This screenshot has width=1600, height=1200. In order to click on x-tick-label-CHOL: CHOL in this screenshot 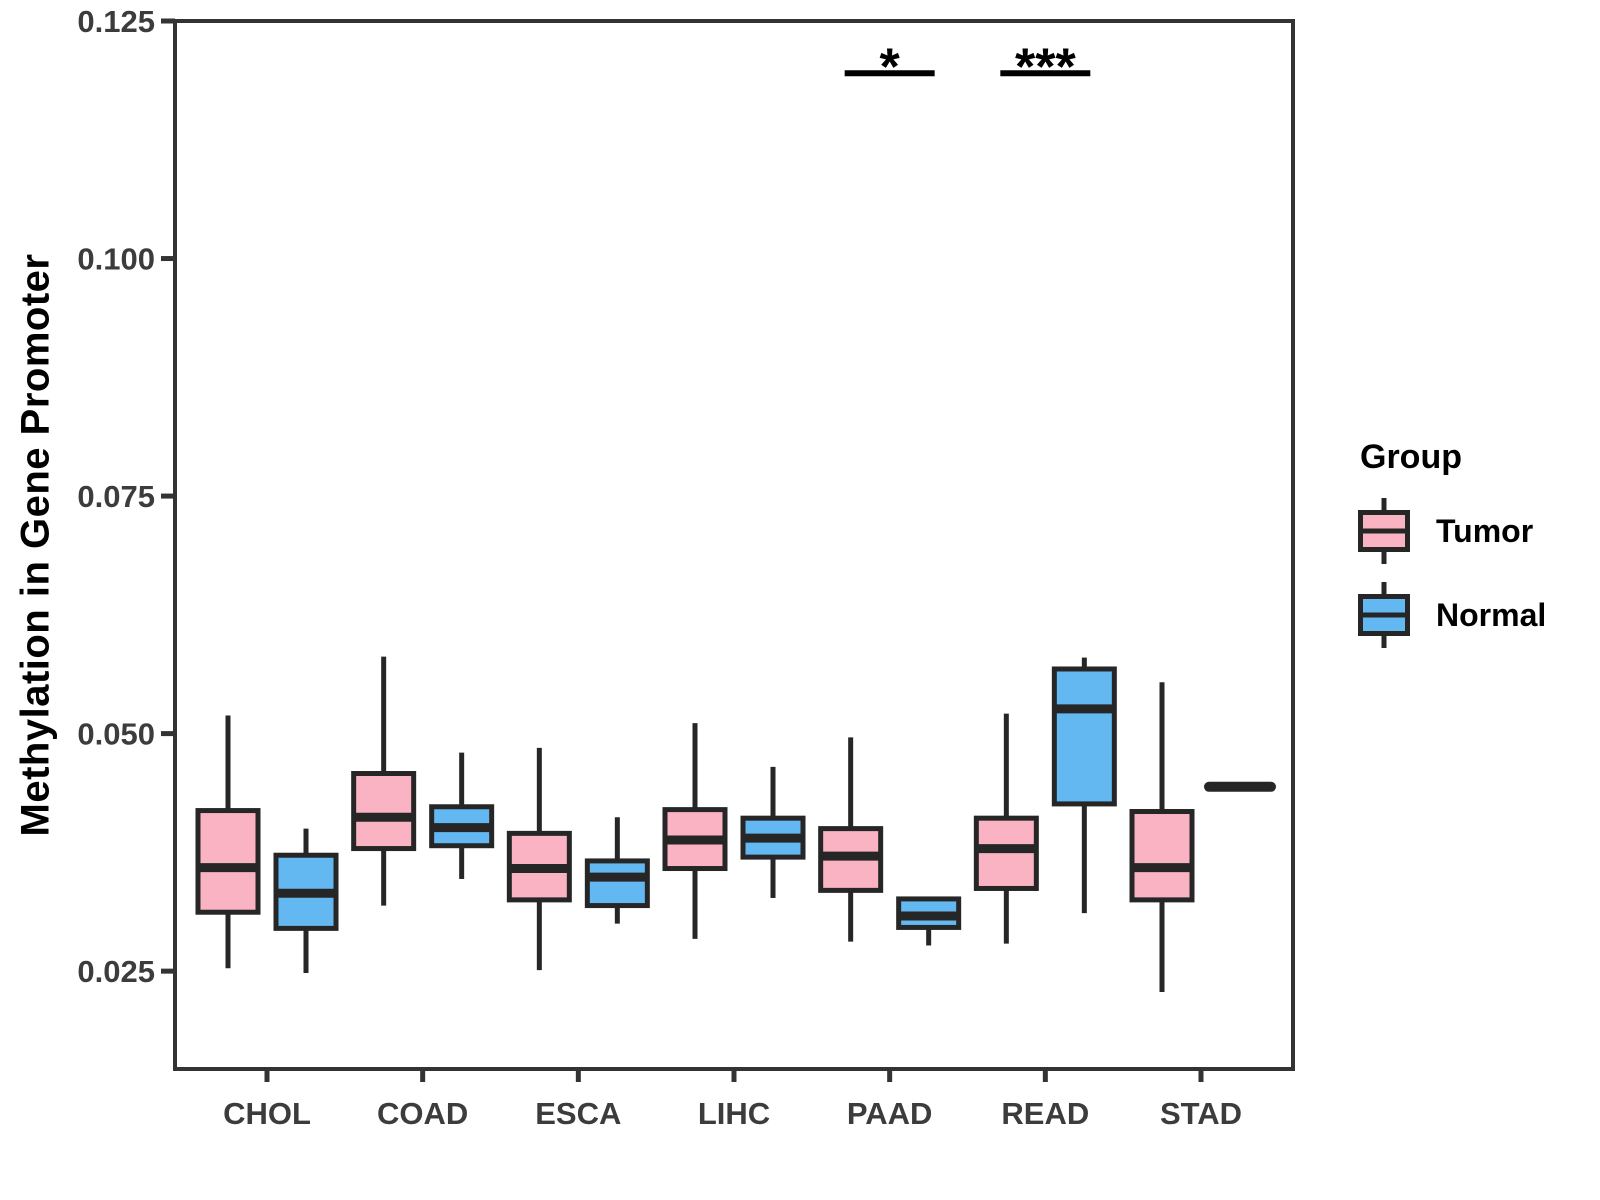, I will do `click(267, 1113)`.